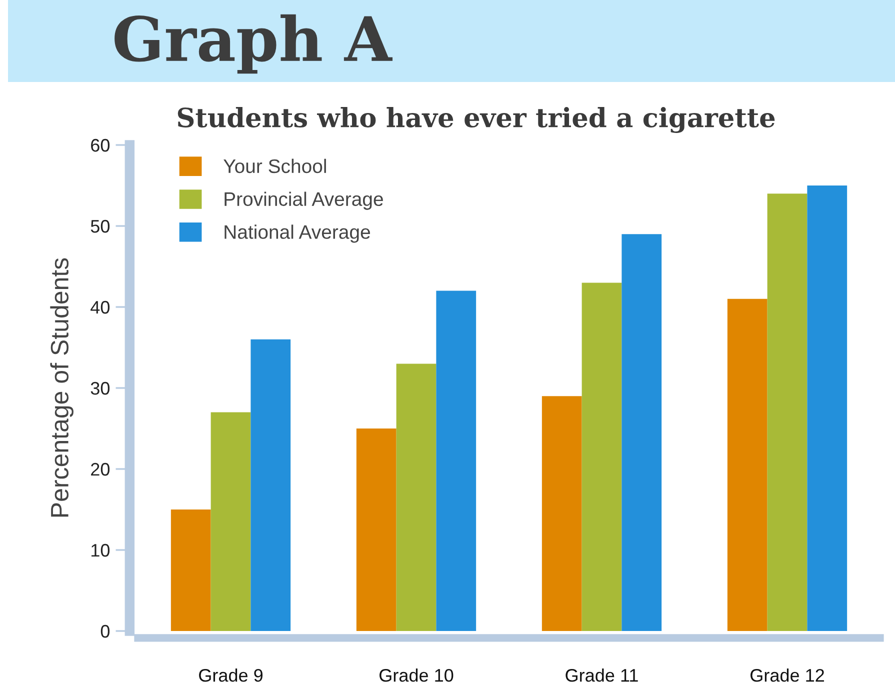 The width and height of the screenshot is (895, 689). Describe the element at coordinates (417, 675) in the screenshot. I see `x-tick-label: Grade 10` at that location.